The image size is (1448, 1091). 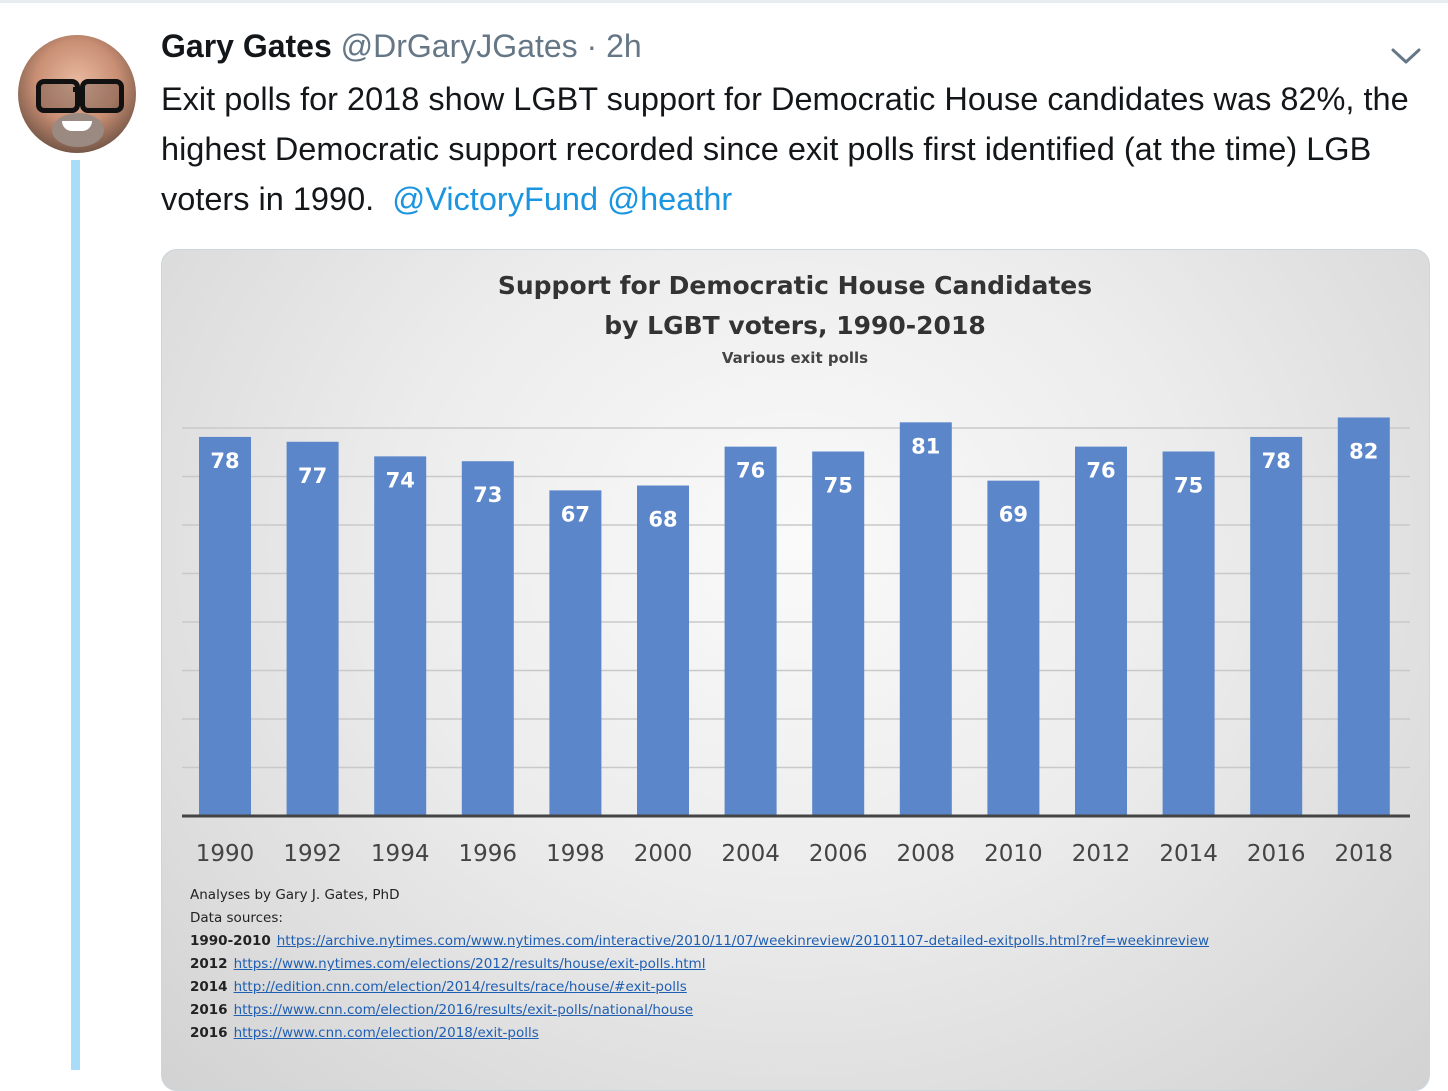 What do you see at coordinates (838, 854) in the screenshot?
I see `x-tick-label: 2006` at bounding box center [838, 854].